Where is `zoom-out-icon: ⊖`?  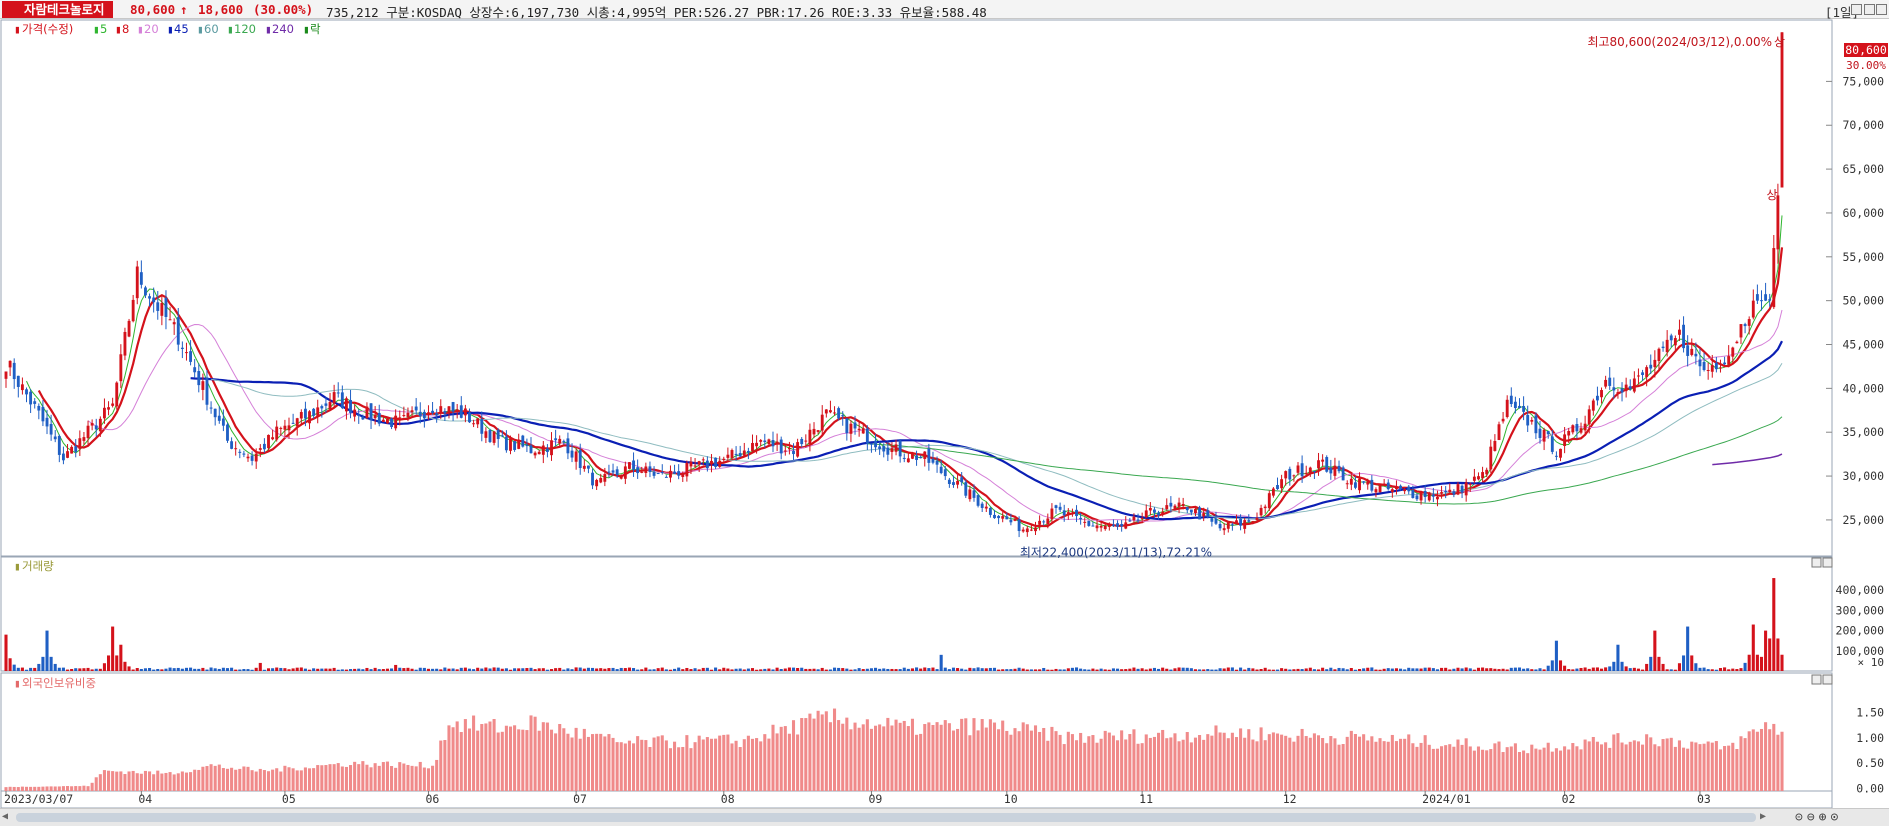 zoom-out-icon: ⊖ is located at coordinates (1812, 817).